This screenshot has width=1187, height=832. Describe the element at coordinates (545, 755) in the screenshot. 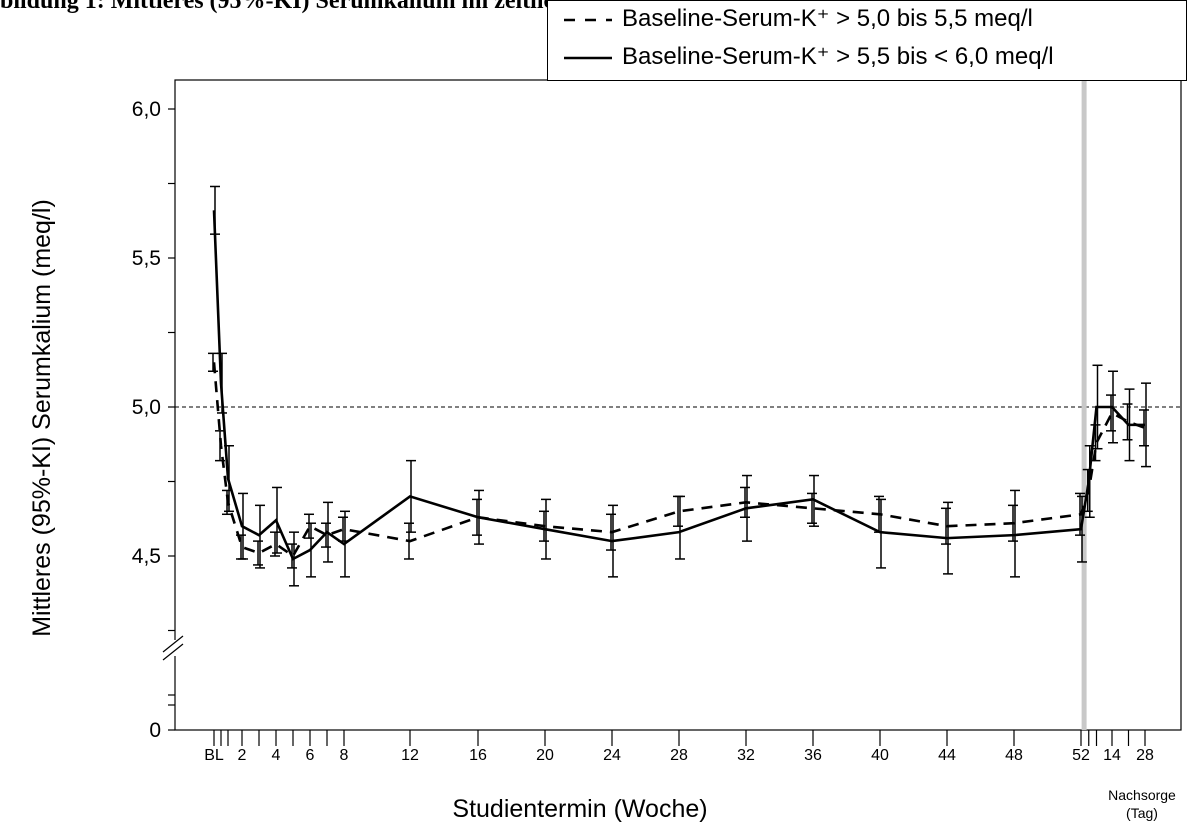

I see `x-tick-label: 20` at that location.